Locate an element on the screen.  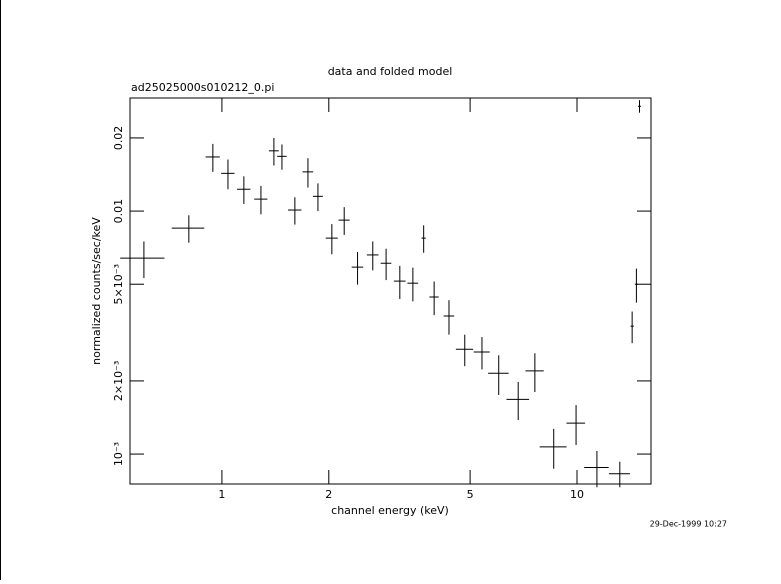
x-tick-label: 1 is located at coordinates (221, 494).